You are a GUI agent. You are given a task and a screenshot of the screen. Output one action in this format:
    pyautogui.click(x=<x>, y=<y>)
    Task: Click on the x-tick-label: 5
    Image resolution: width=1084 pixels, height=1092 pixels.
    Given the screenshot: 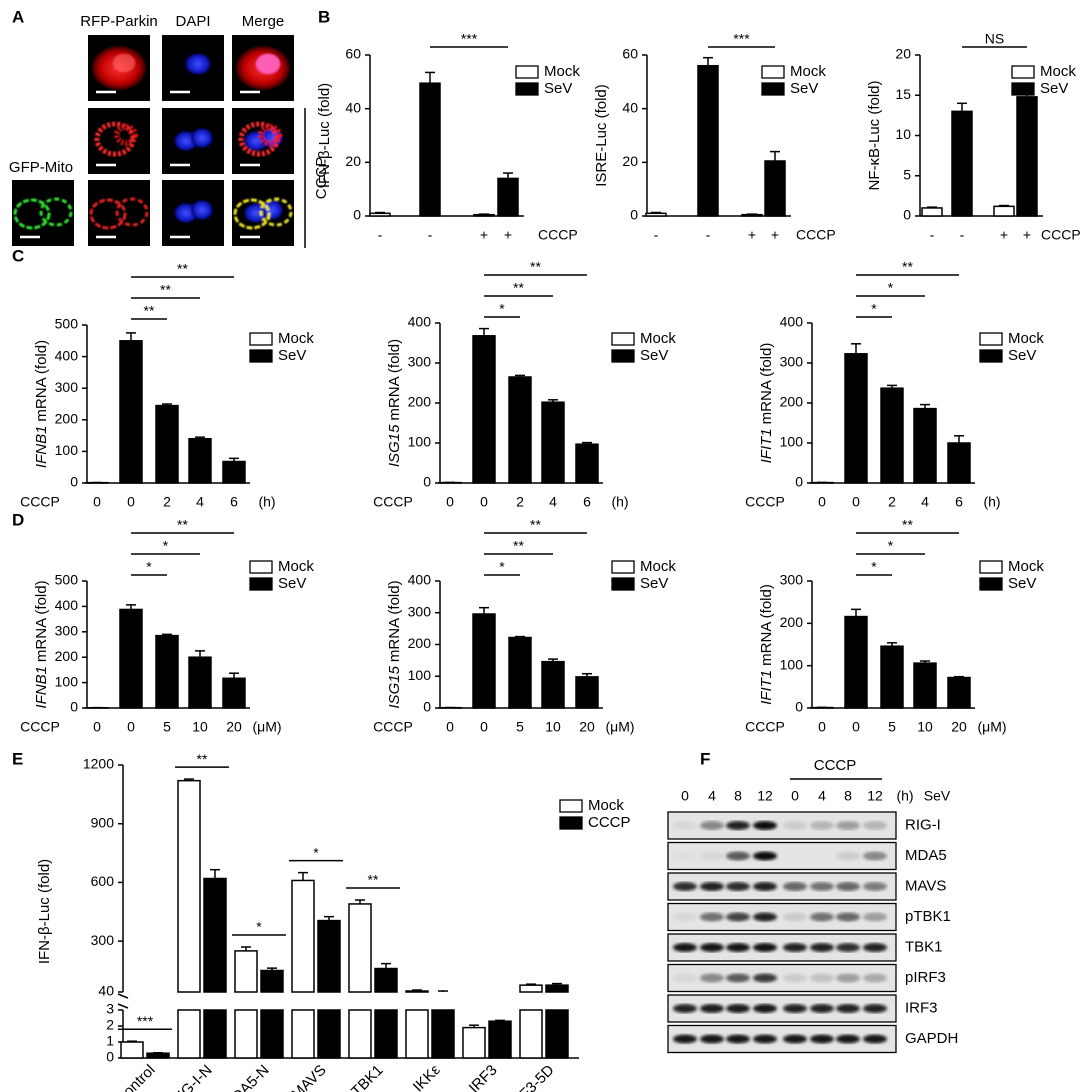 What is the action you would take?
    pyautogui.click(x=167, y=727)
    